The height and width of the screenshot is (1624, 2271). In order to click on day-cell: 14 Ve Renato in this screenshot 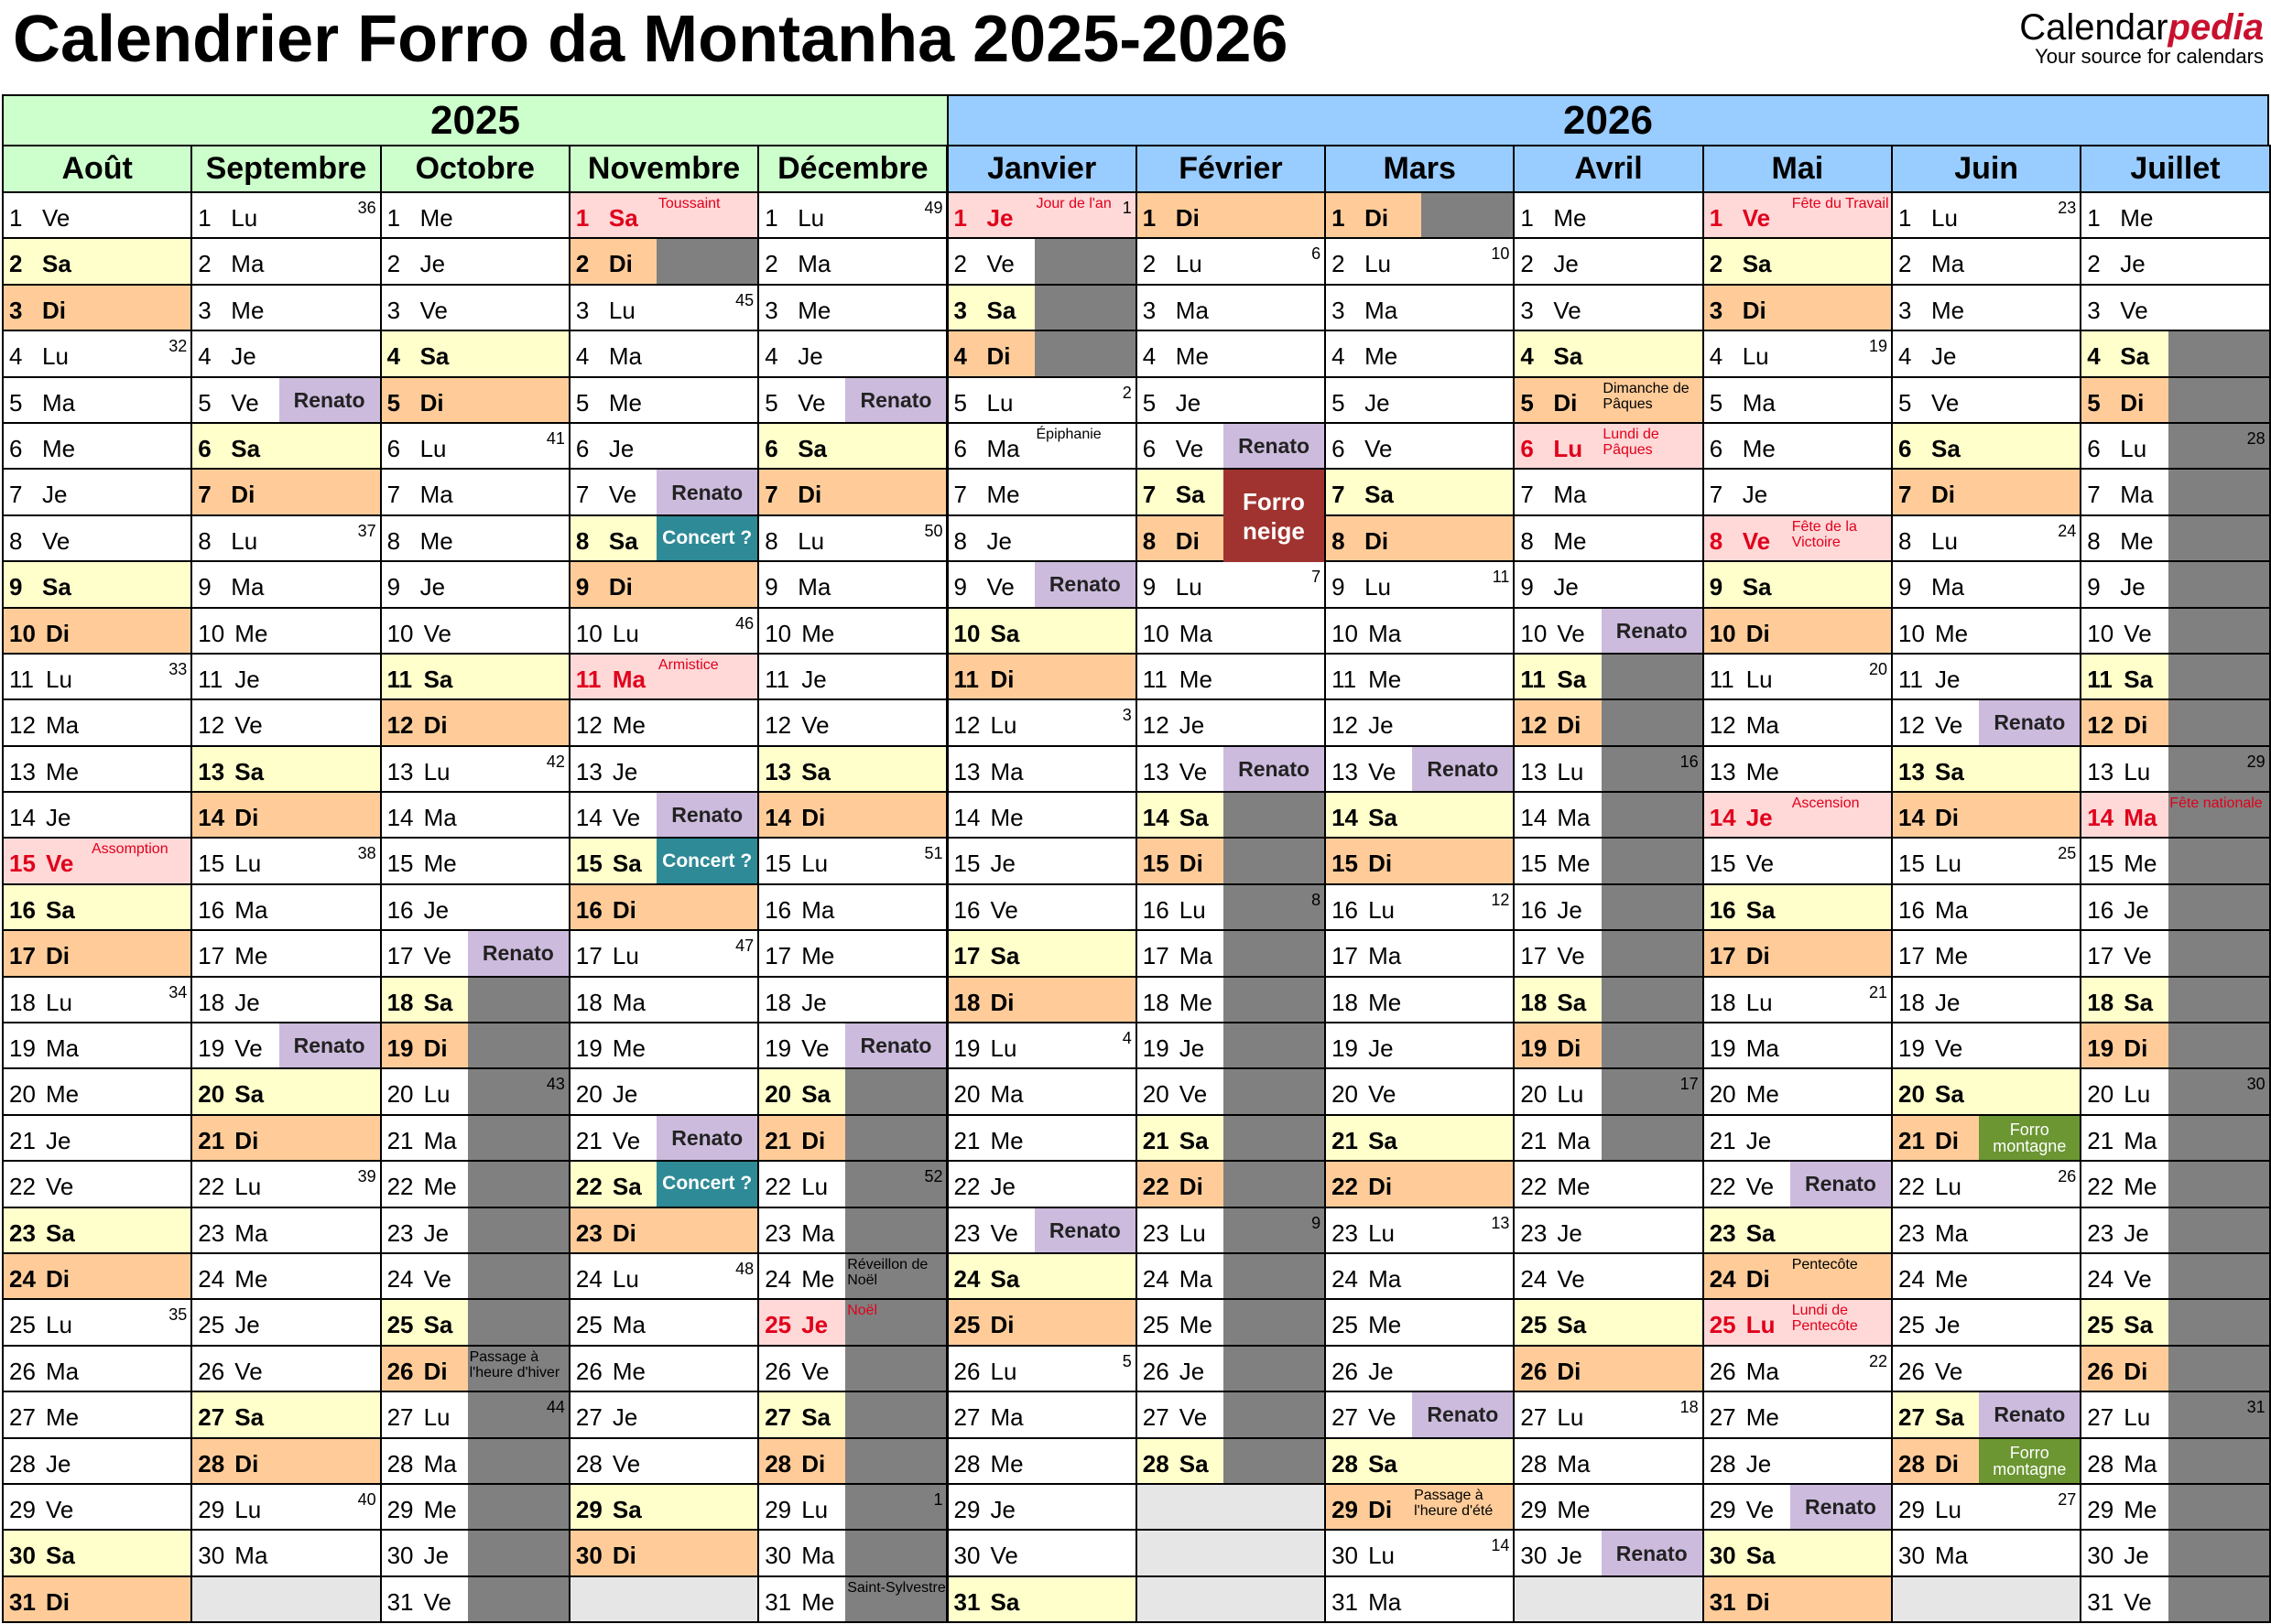, I will do `click(664, 816)`.